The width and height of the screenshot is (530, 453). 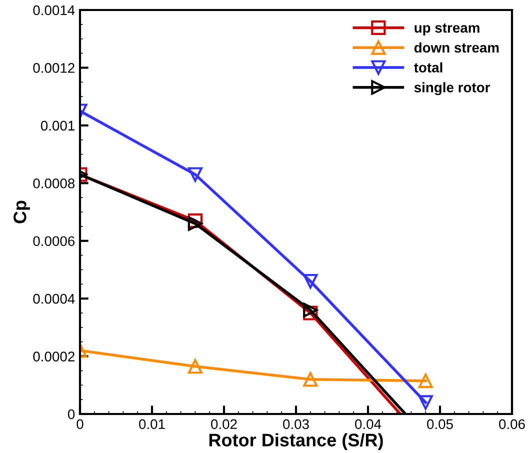 What do you see at coordinates (296, 424) in the screenshot?
I see `x-tick-label: 0.03` at bounding box center [296, 424].